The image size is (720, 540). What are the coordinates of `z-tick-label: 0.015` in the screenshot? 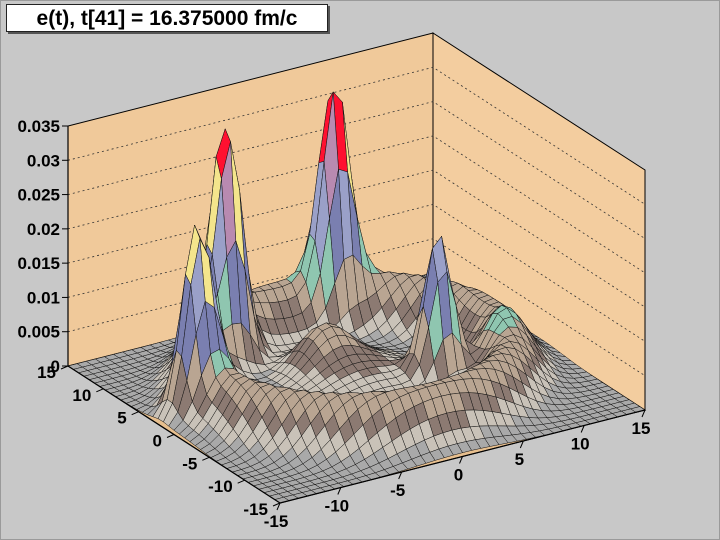 It's located at (38, 263).